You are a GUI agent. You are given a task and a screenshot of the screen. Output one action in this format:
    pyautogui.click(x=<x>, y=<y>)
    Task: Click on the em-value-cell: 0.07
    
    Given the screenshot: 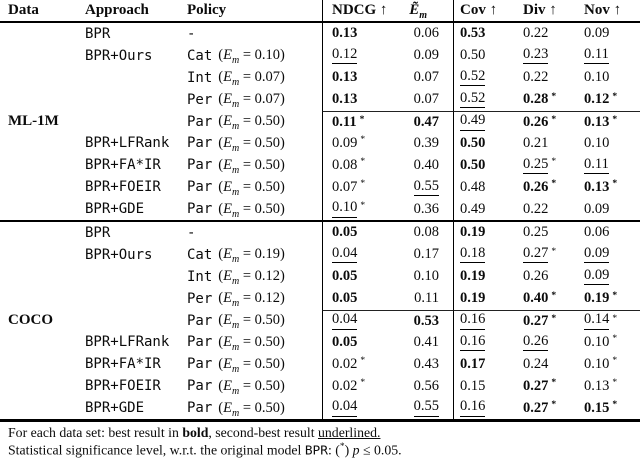 What is the action you would take?
    pyautogui.click(x=426, y=78)
    